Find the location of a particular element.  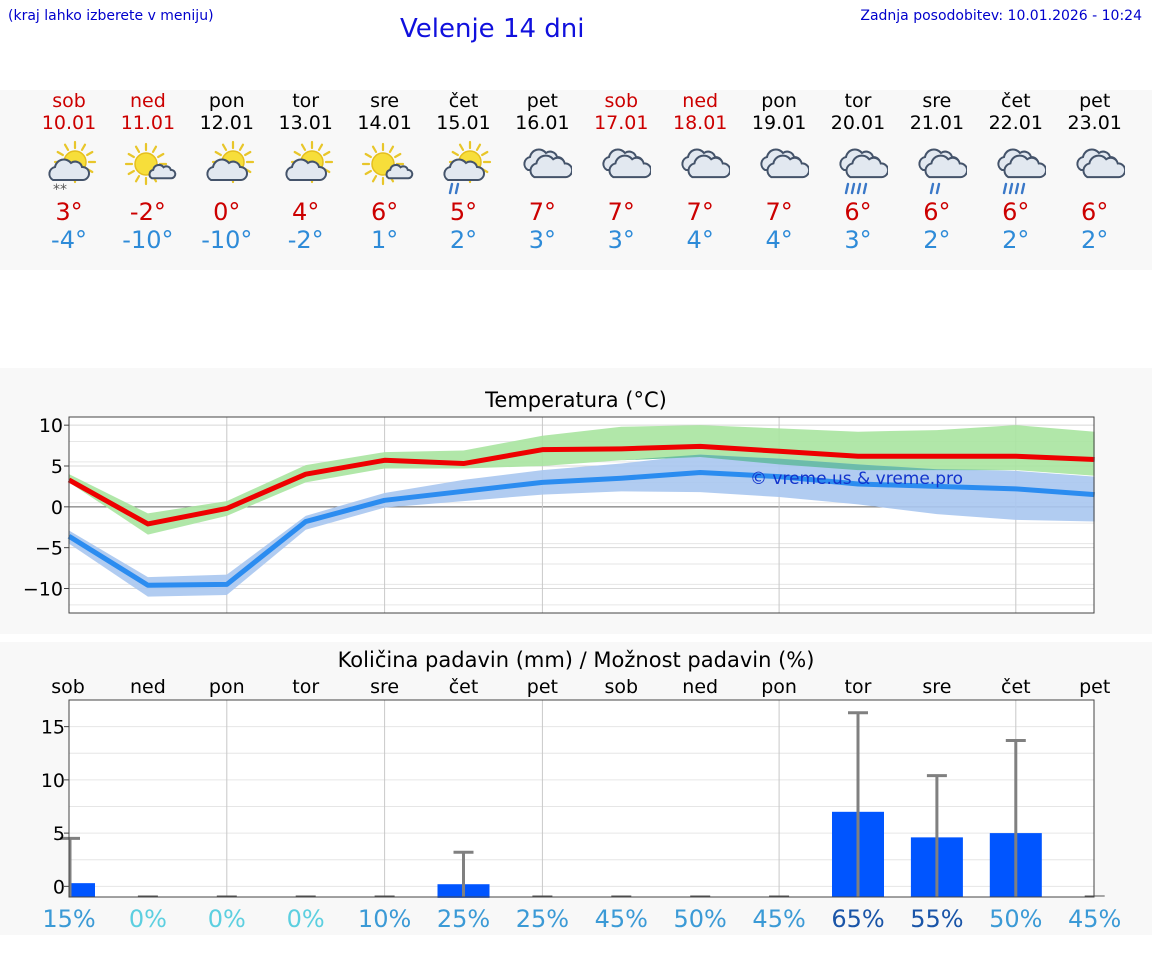

min-temp-line is located at coordinates (581, 529).